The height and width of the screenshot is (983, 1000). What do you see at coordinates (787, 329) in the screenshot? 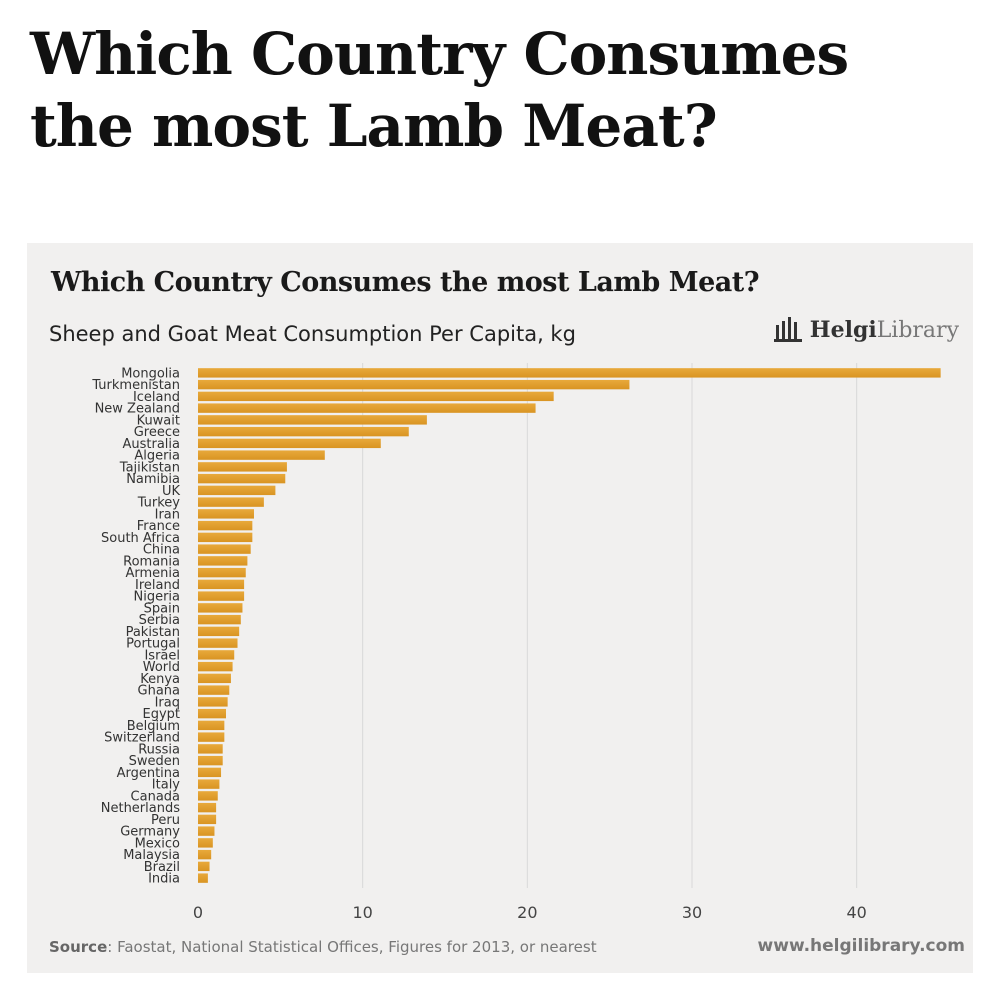
I see `library-building-icon` at bounding box center [787, 329].